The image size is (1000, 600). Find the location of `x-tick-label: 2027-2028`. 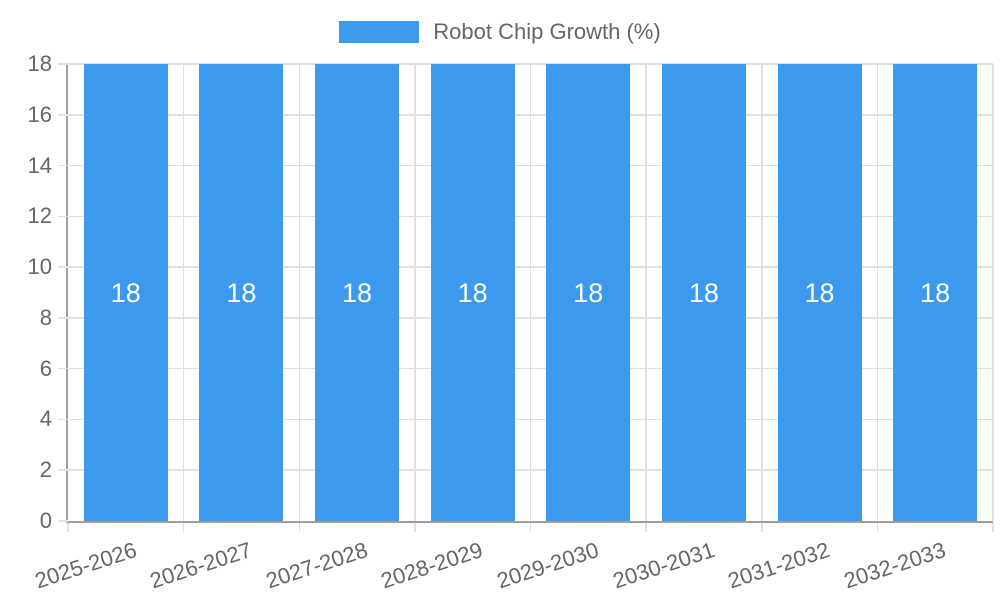

x-tick-label: 2027-2028 is located at coordinates (316, 565).